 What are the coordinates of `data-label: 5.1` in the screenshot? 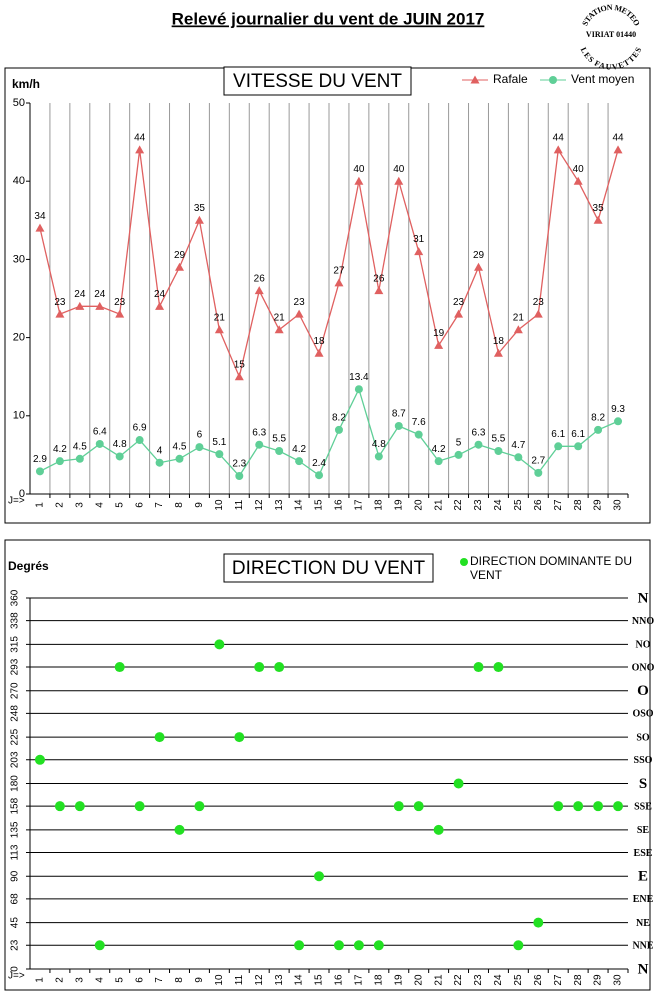 It's located at (219, 442).